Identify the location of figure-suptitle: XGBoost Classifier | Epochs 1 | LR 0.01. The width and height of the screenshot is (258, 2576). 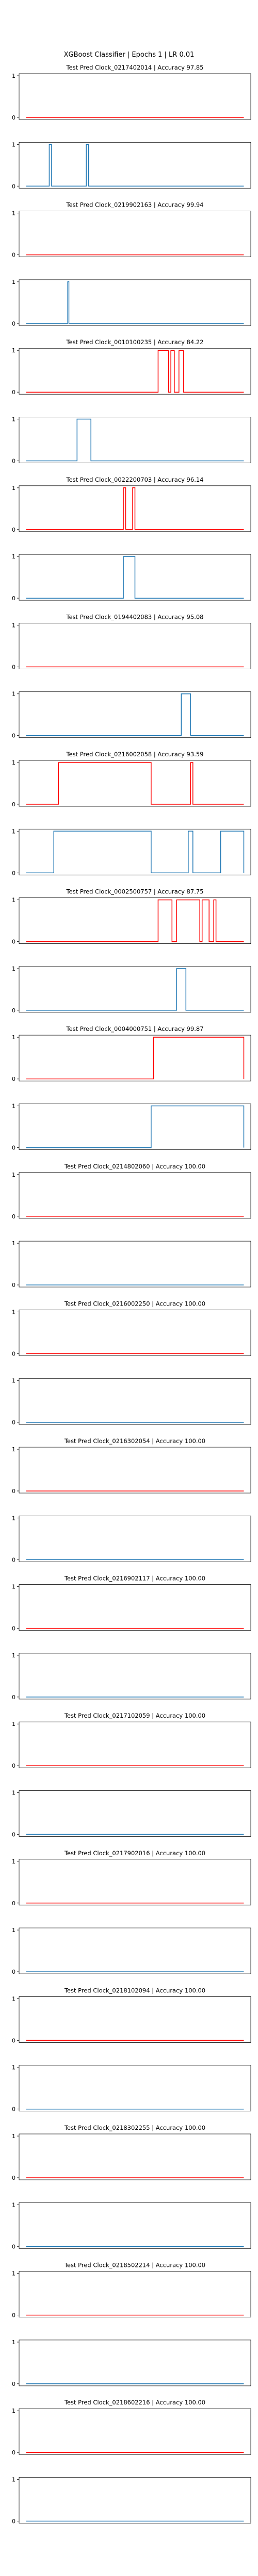
(129, 55).